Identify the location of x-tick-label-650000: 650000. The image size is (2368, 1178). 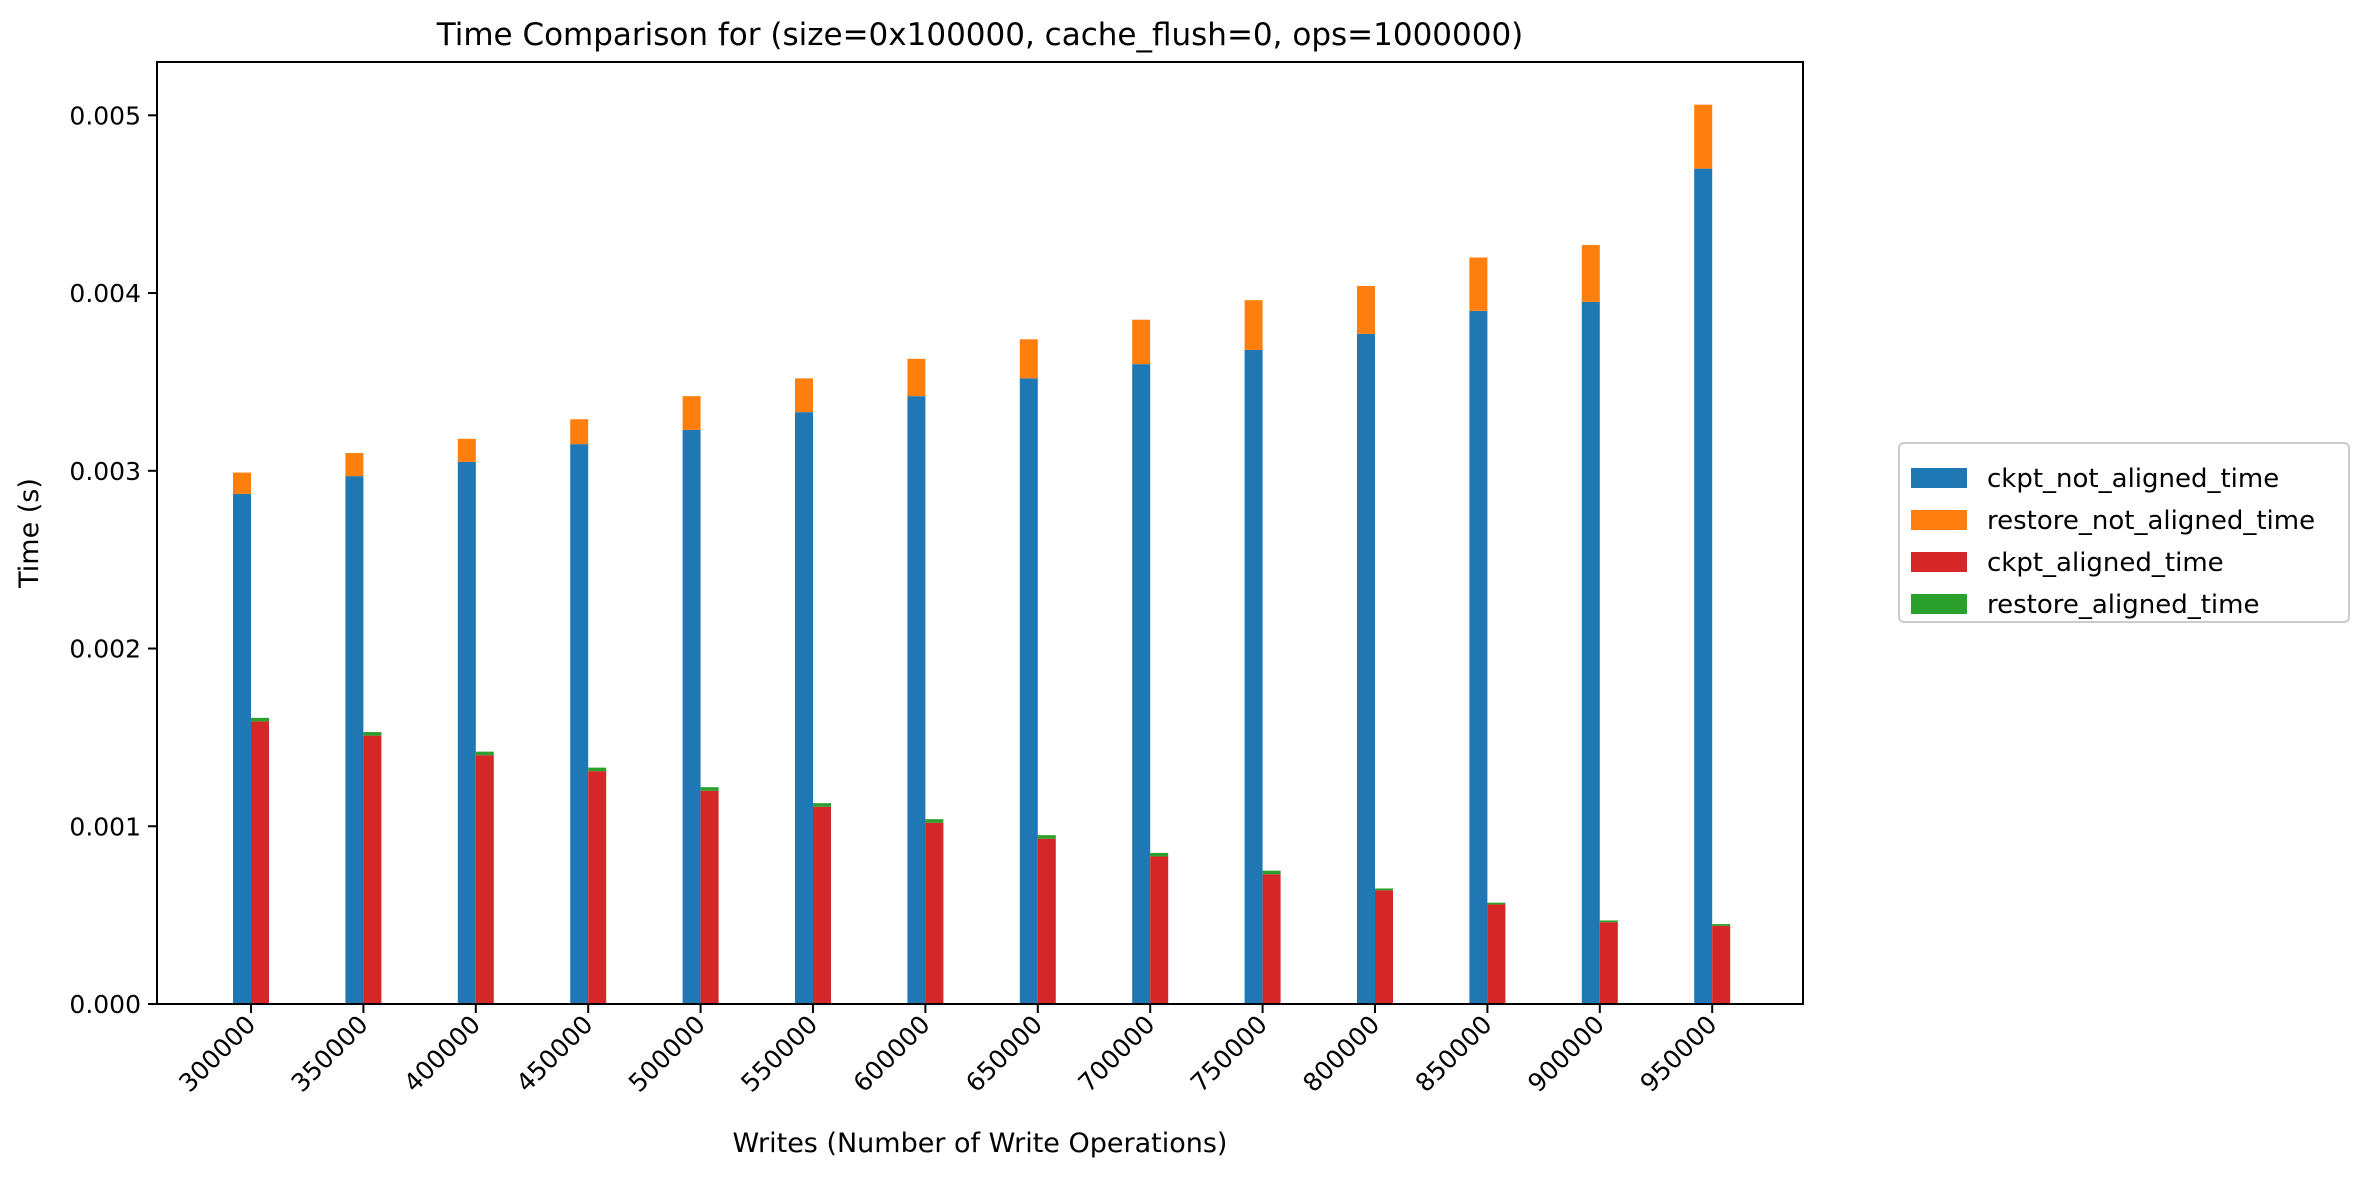
(1004, 1054).